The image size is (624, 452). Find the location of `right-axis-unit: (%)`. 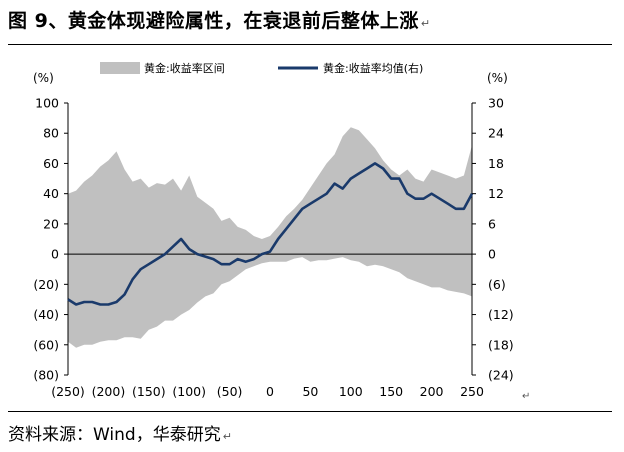

right-axis-unit: (%) is located at coordinates (497, 78).